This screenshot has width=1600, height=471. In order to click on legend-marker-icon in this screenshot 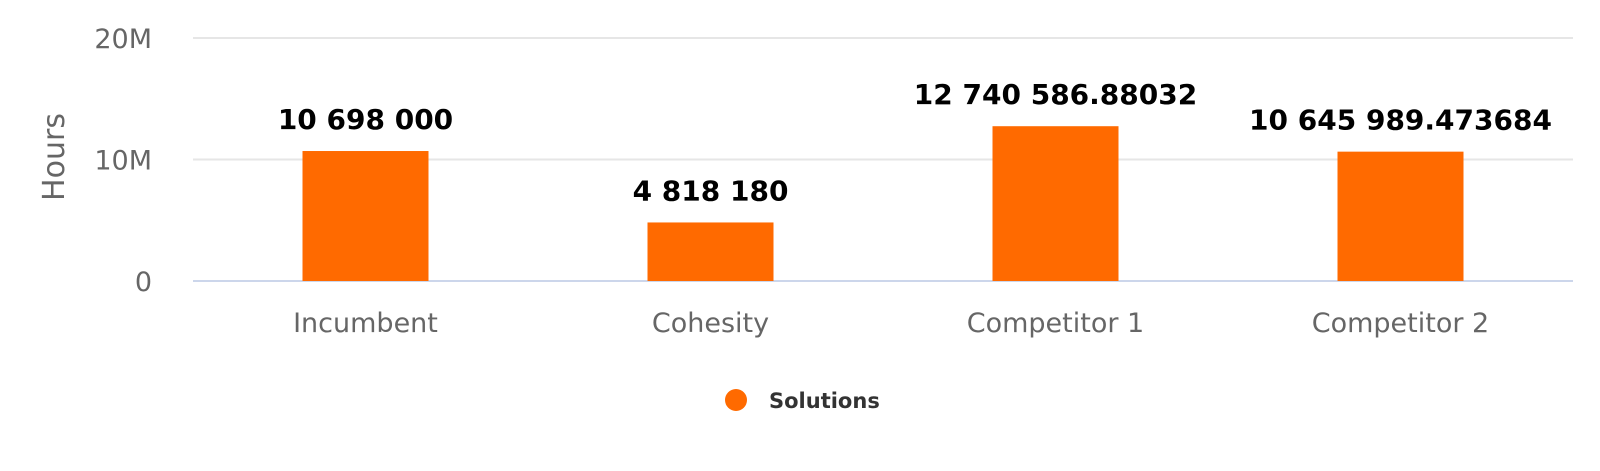, I will do `click(736, 400)`.